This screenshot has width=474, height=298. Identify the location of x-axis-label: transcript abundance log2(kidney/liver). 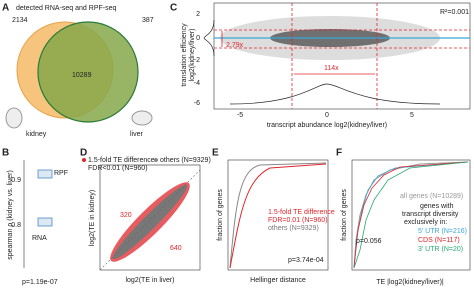
(327, 125).